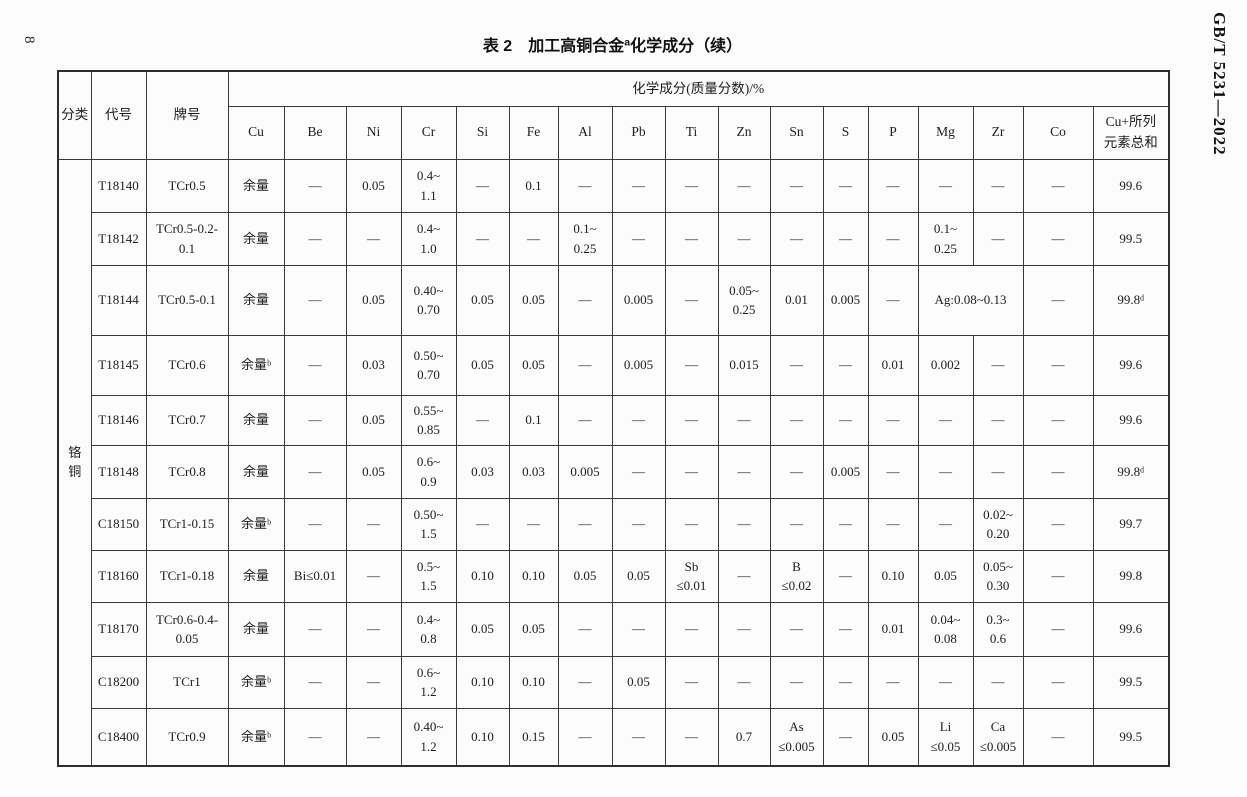 Image resolution: width=1247 pixels, height=797 pixels. Describe the element at coordinates (118, 115) in the screenshot. I see `header-code: 代号` at that location.